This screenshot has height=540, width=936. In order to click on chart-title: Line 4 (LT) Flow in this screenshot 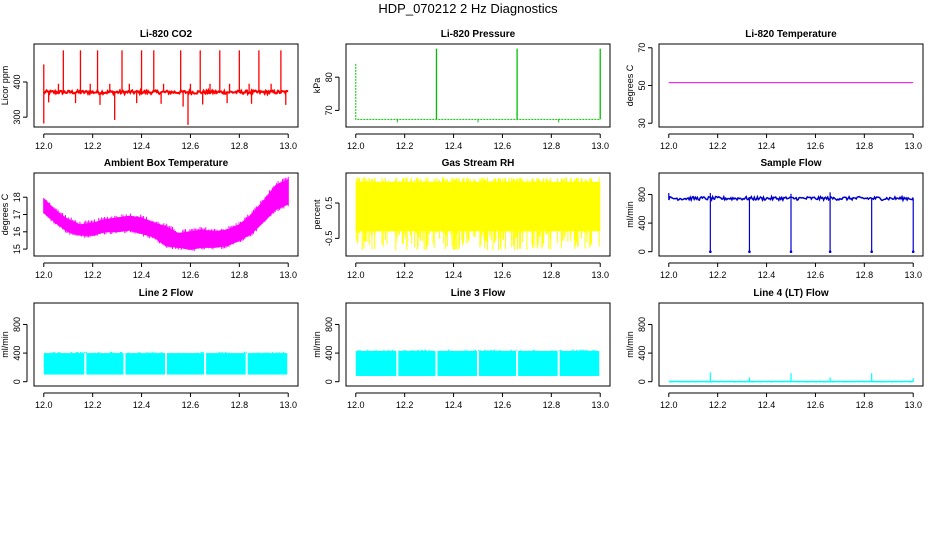, I will do `click(791, 293)`.